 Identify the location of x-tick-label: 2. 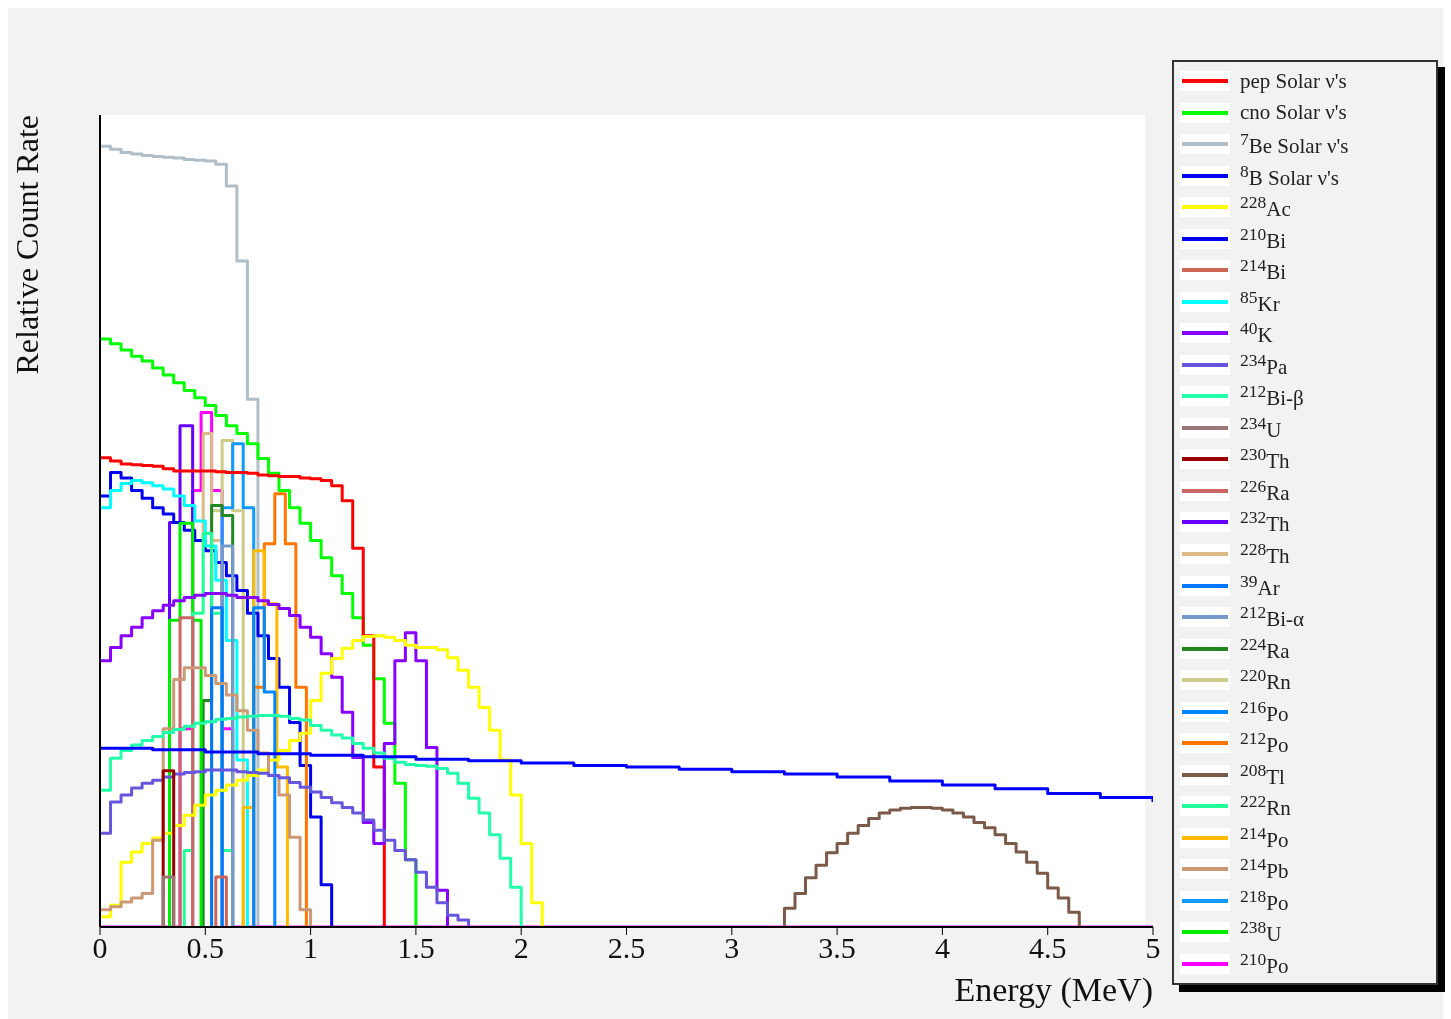
(521, 948).